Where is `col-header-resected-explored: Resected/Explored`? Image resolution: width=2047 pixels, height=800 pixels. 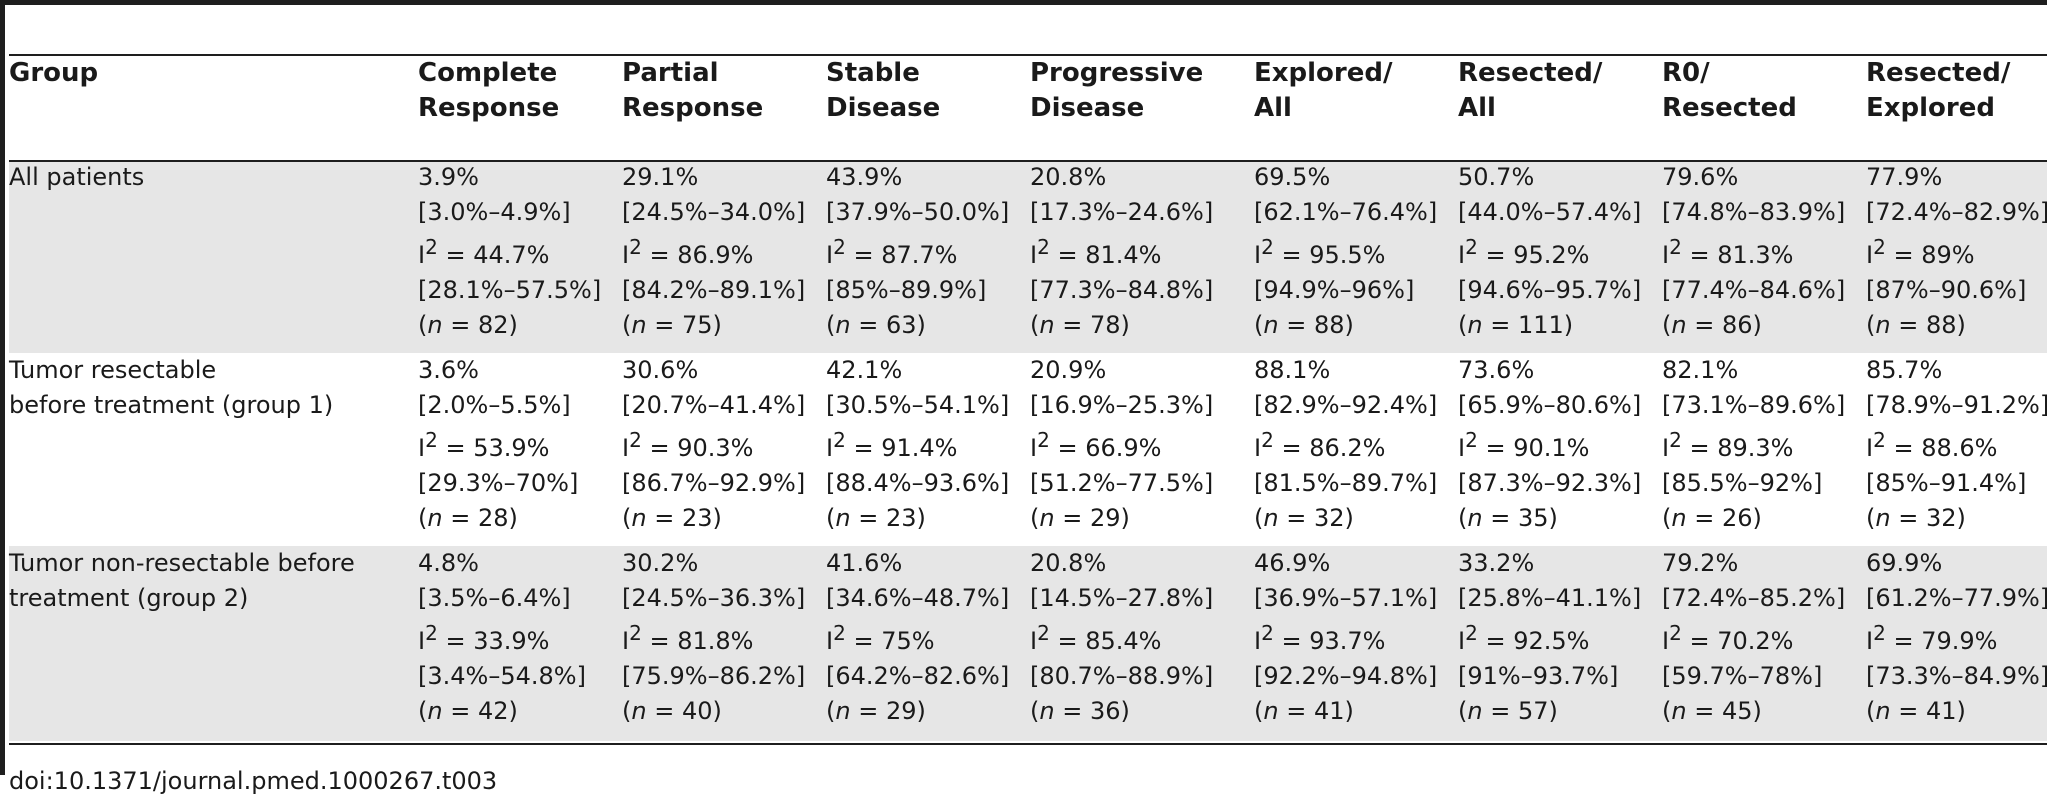 col-header-resected-explored: Resected/Explored is located at coordinates (1938, 90).